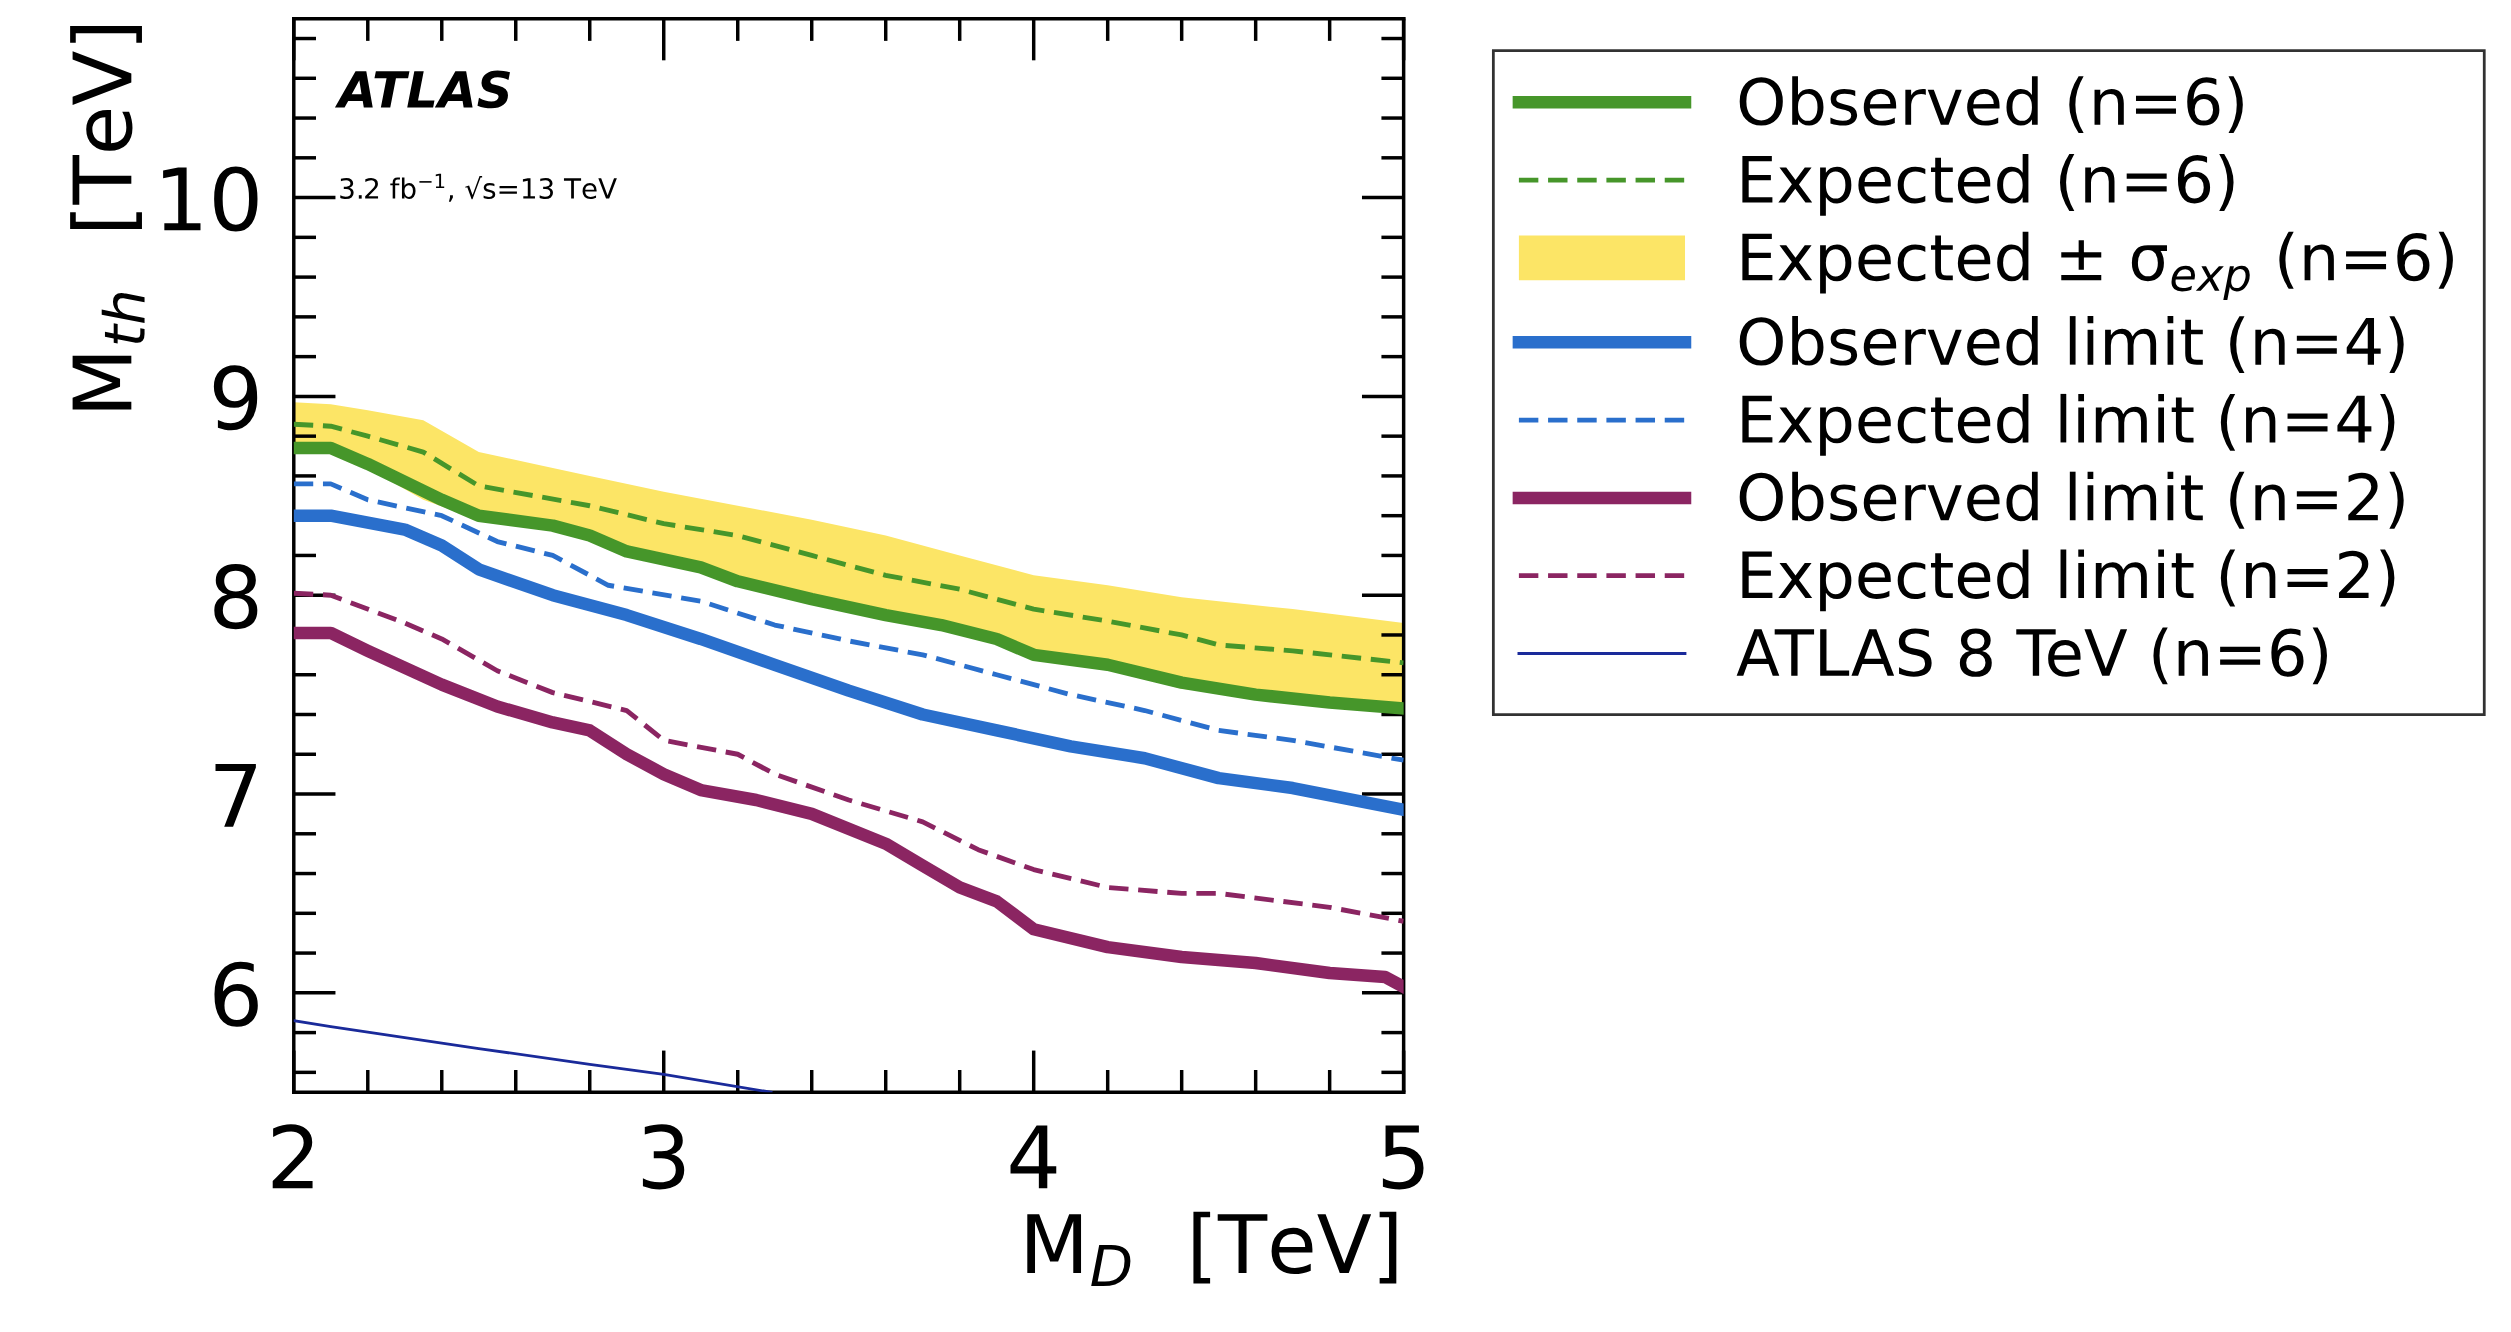 The height and width of the screenshot is (1332, 2511). What do you see at coordinates (292, 1156) in the screenshot?
I see `x-tick-label: 2` at bounding box center [292, 1156].